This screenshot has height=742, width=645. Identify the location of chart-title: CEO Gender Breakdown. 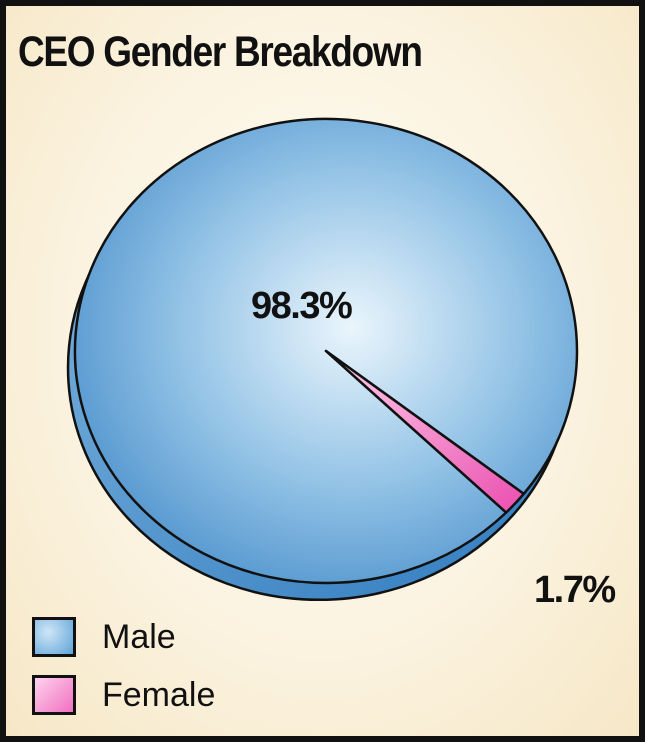
(220, 52).